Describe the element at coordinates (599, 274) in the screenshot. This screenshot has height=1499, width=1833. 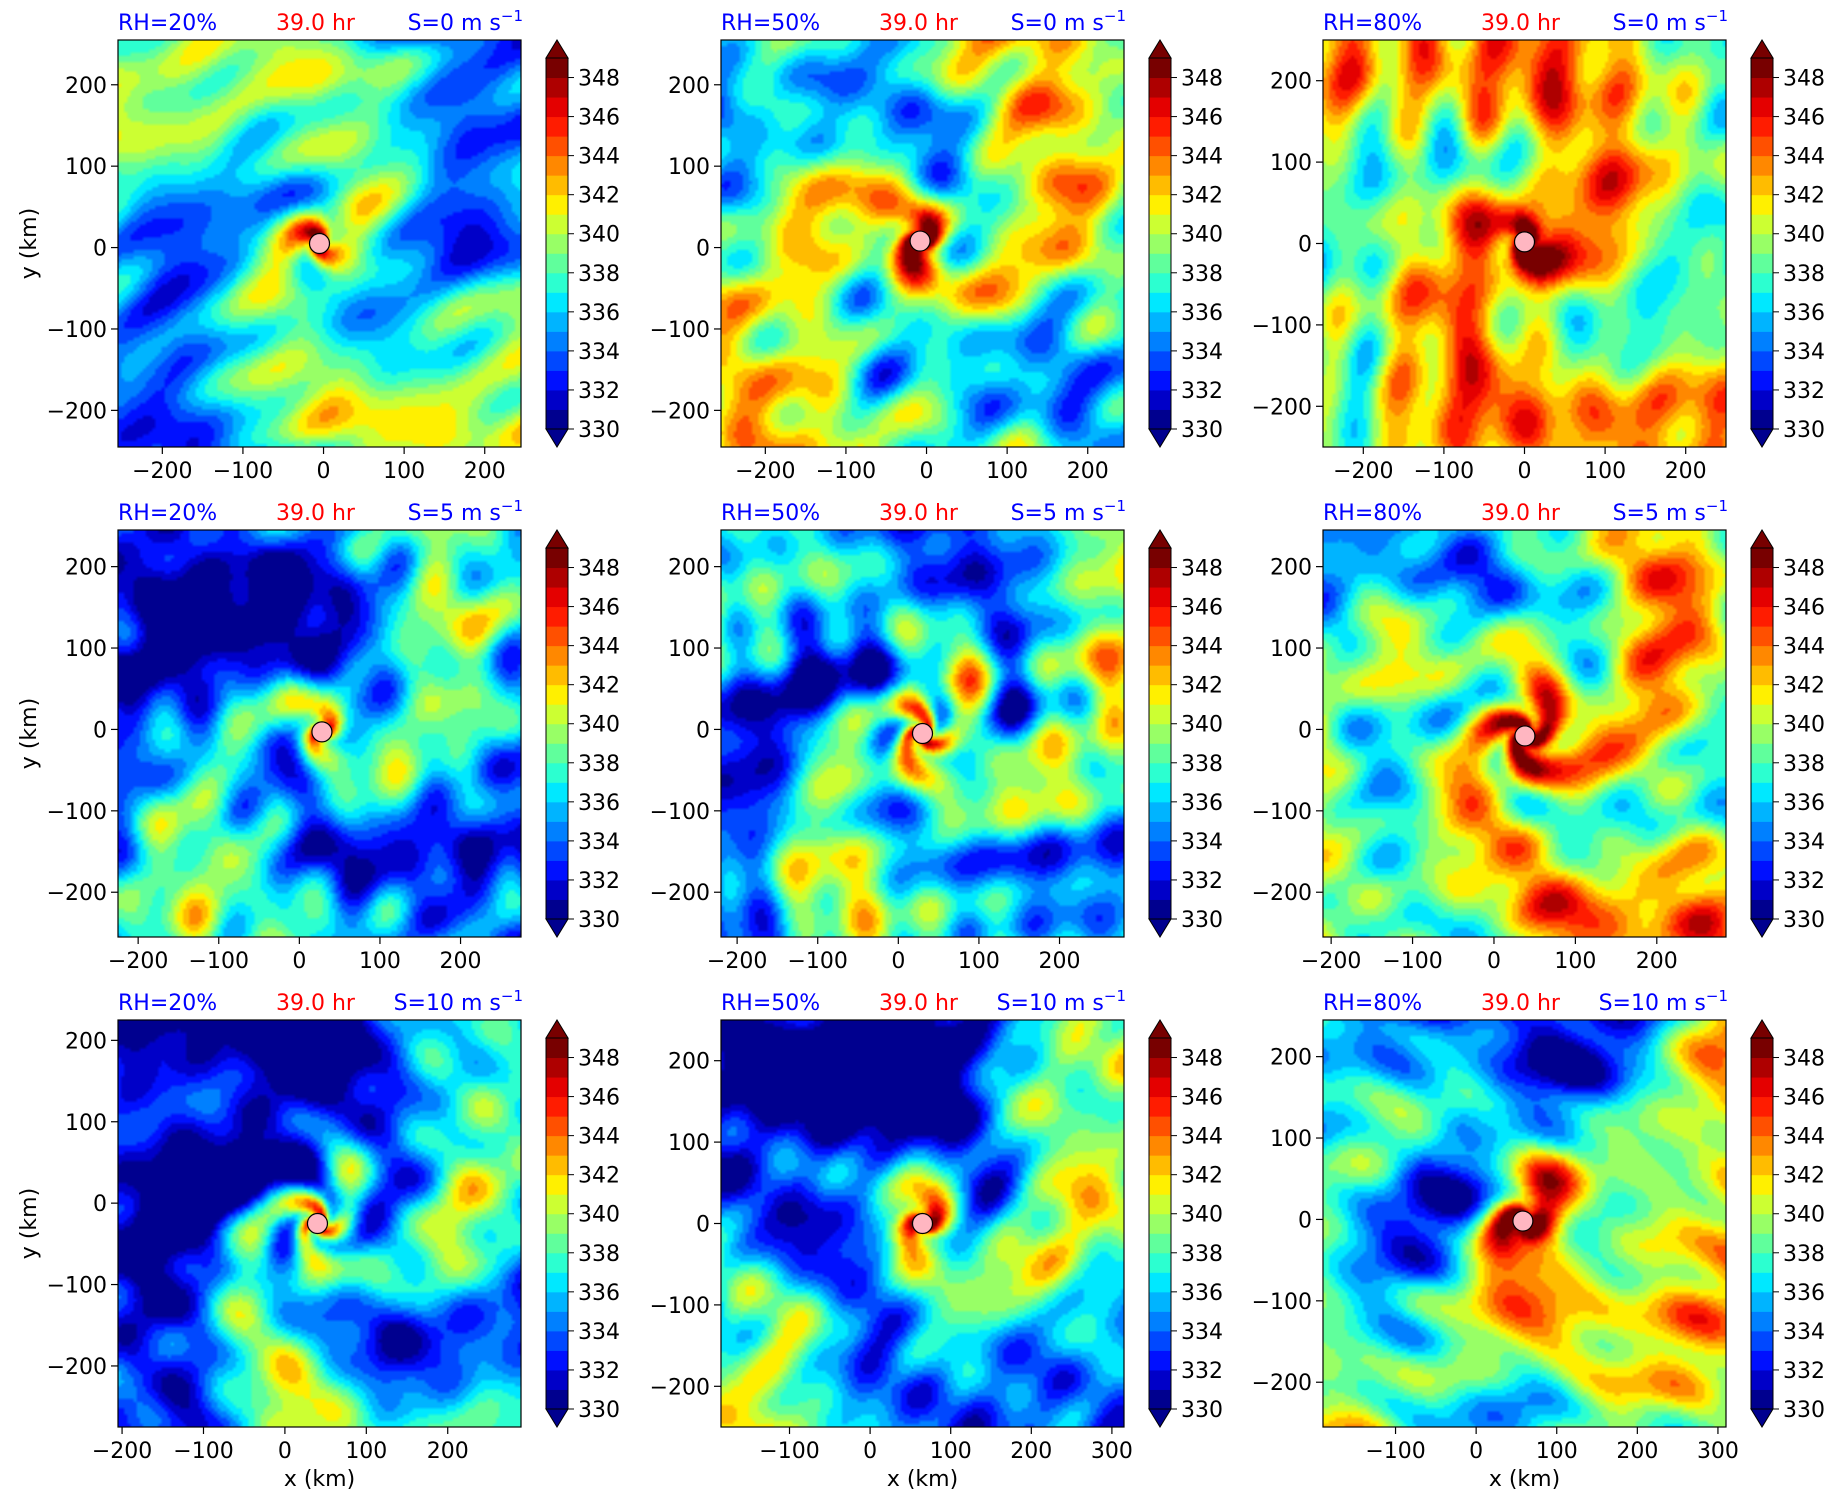
I see `colorbar-tick-label: 338` at that location.